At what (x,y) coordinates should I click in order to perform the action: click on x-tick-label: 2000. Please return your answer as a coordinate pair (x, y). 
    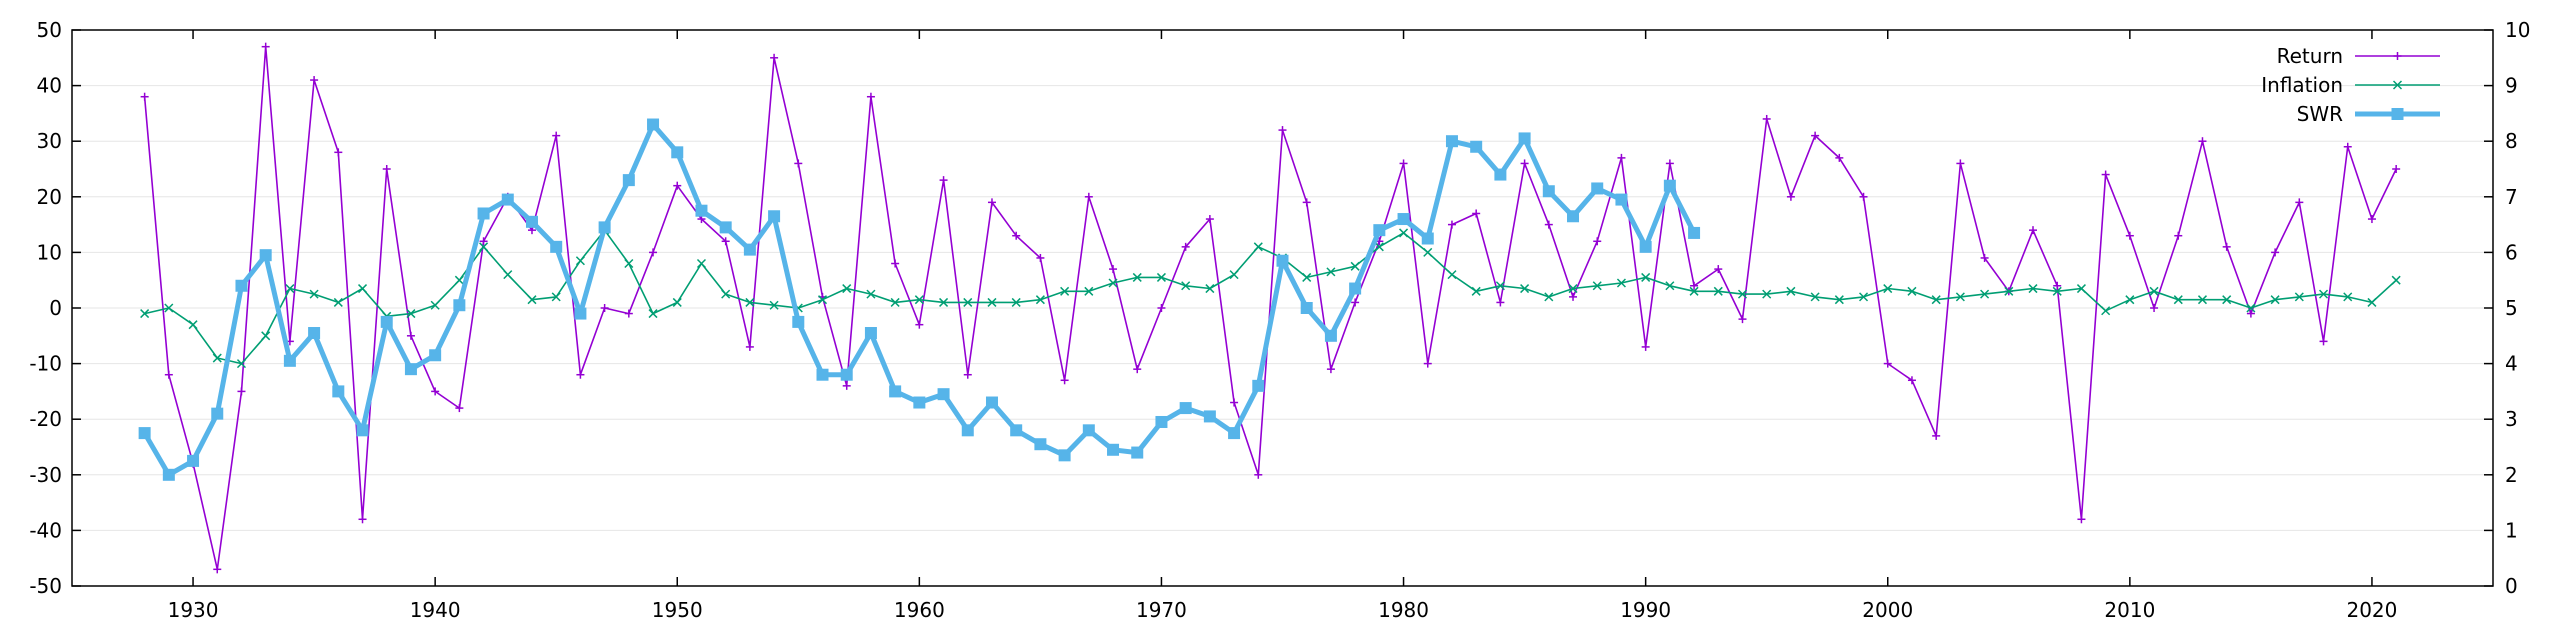
    Looking at the image, I should click on (1887, 610).